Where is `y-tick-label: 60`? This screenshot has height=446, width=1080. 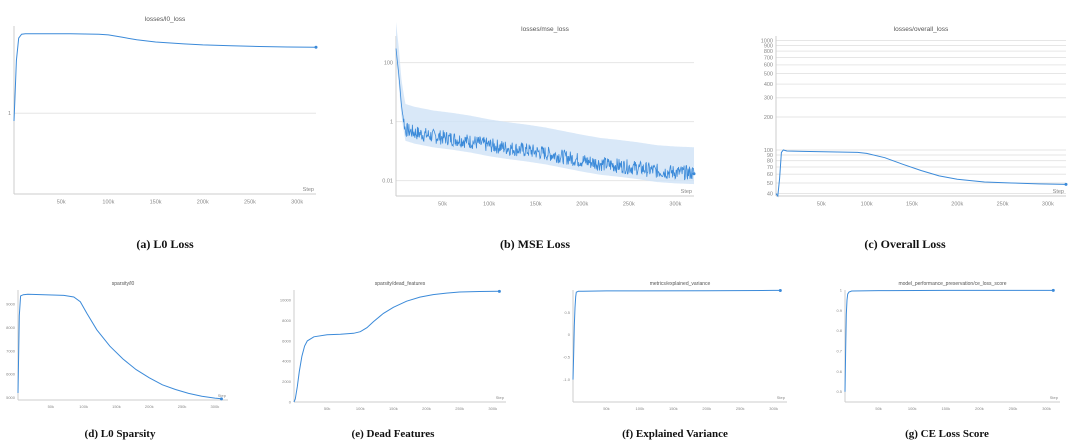 y-tick-label: 60 is located at coordinates (770, 175).